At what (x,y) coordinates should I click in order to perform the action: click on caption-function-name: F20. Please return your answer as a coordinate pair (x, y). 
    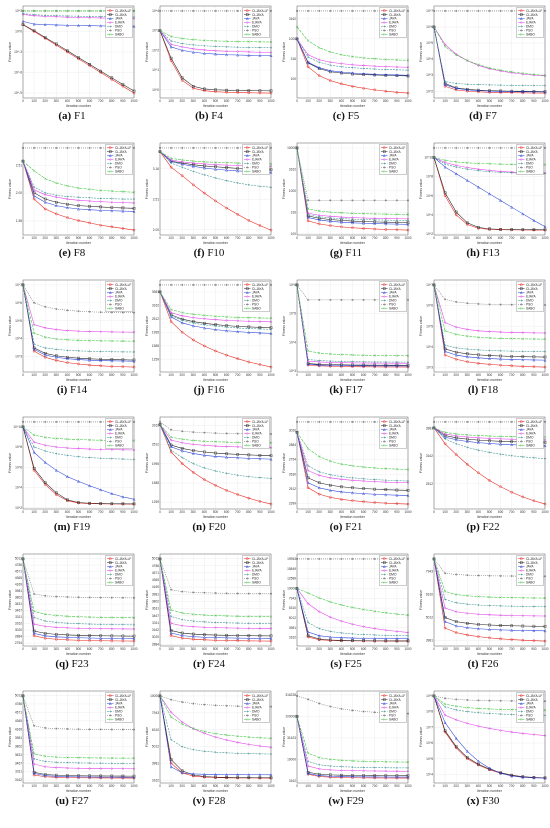
    Looking at the image, I should click on (215, 527).